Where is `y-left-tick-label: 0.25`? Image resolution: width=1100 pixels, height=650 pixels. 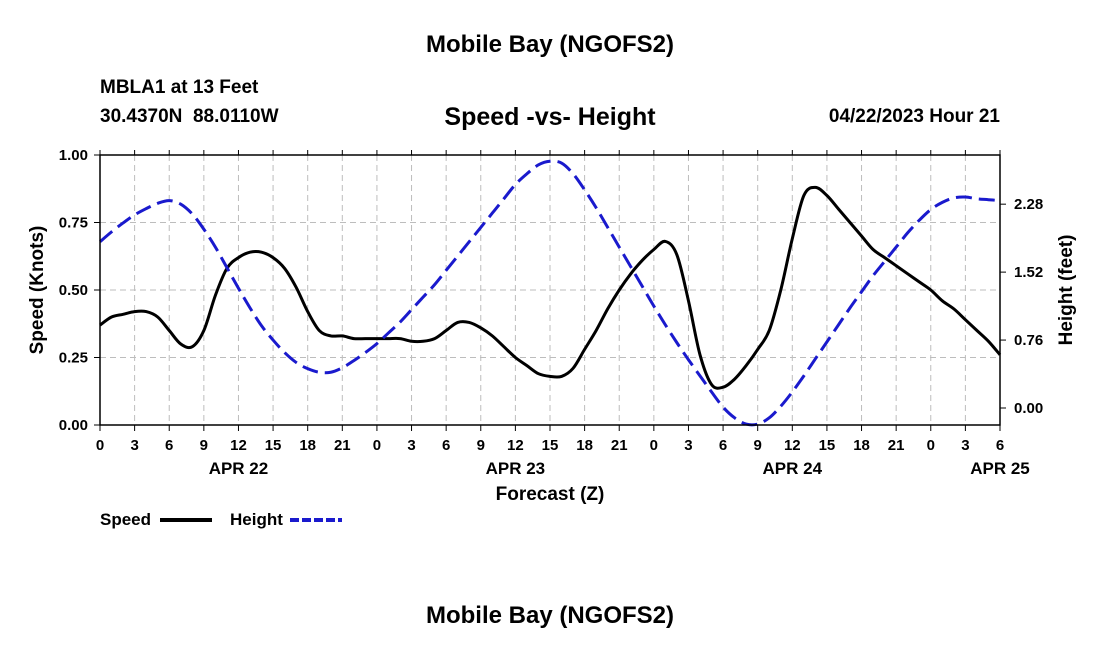
y-left-tick-label: 0.25 is located at coordinates (73, 358).